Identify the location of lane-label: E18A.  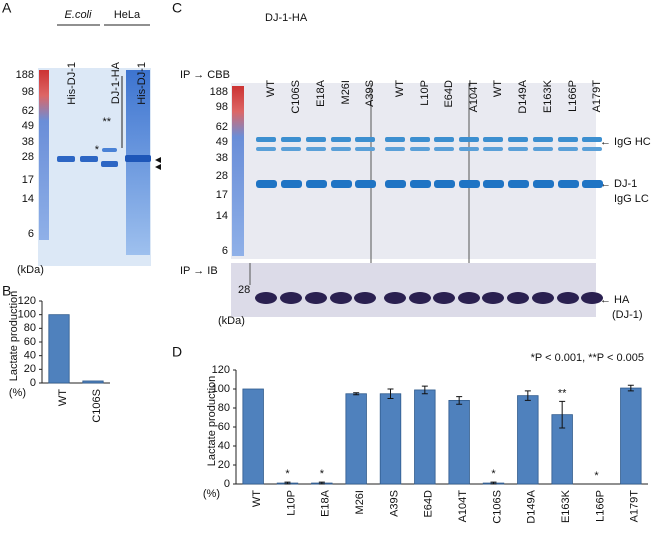
(321, 93).